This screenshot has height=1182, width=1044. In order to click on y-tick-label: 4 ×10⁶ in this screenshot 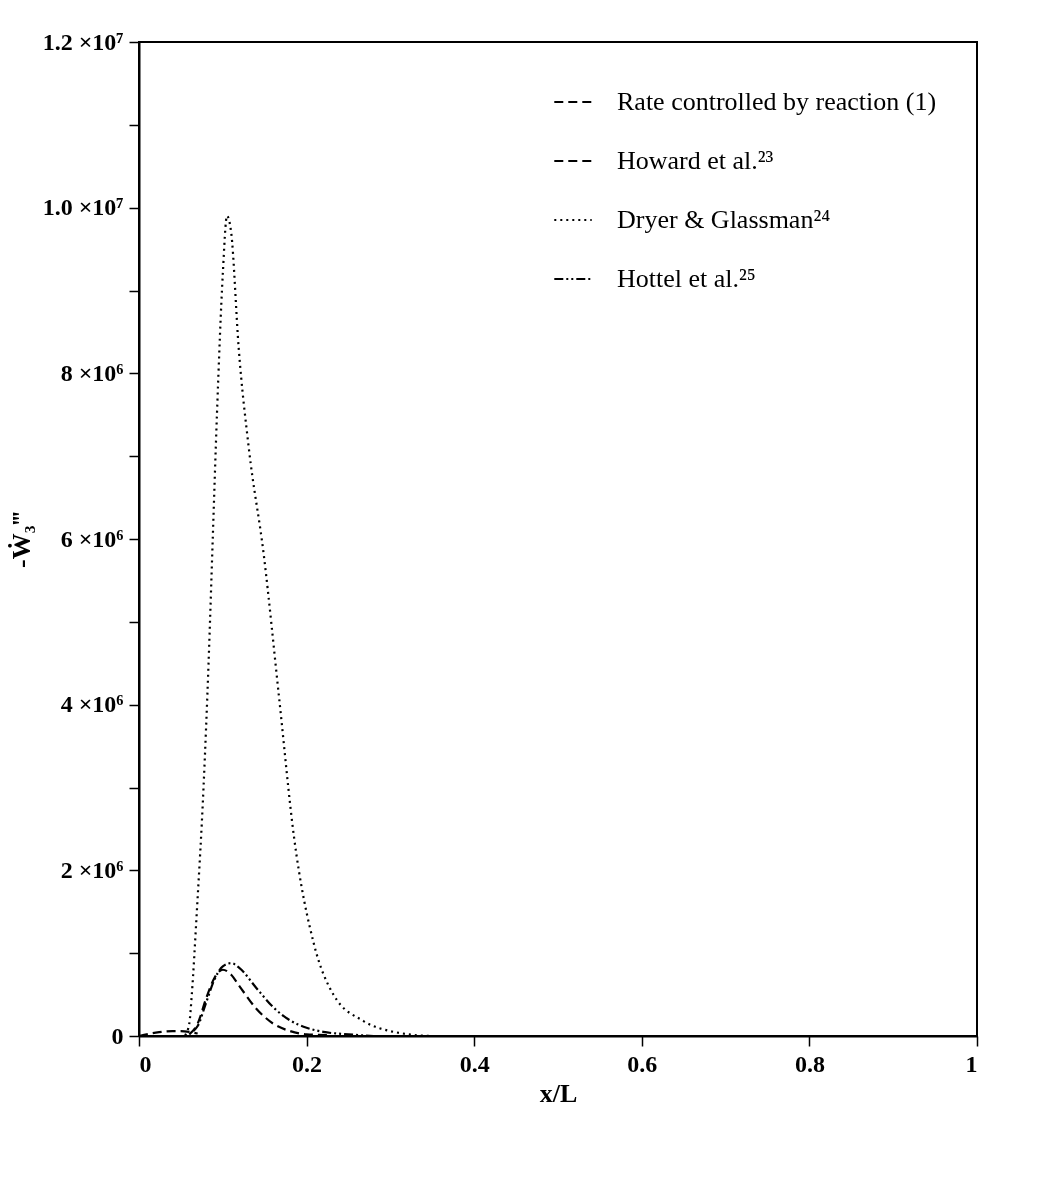, I will do `click(92, 704)`.